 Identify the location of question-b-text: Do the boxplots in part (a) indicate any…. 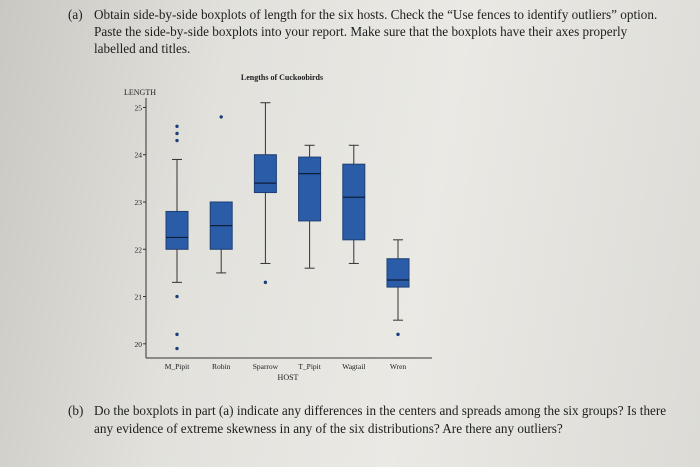
(380, 419).